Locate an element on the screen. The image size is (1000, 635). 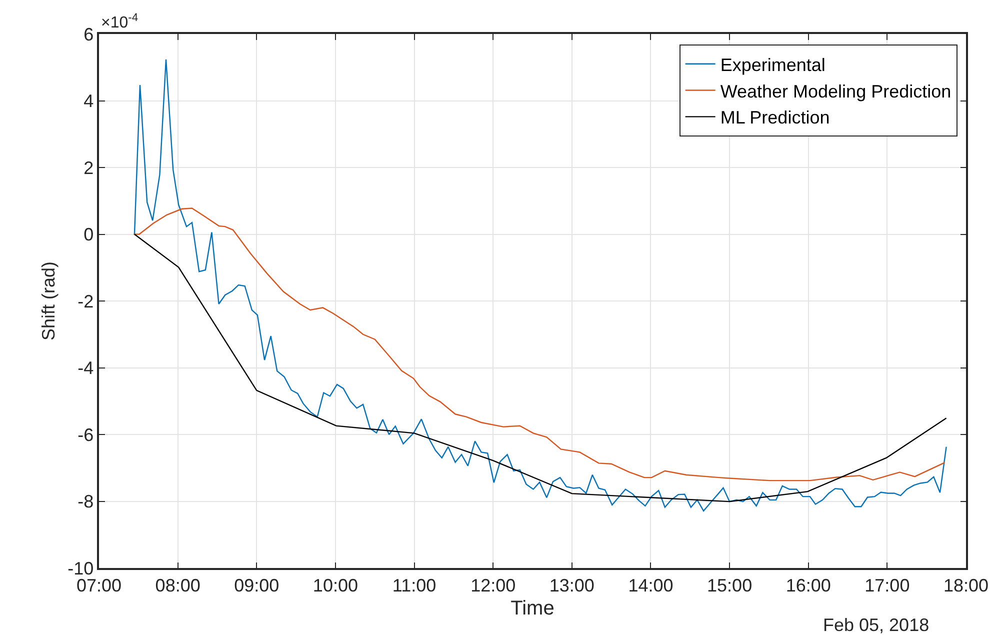
y-axis-title: Shift (rad) is located at coordinates (48, 301).